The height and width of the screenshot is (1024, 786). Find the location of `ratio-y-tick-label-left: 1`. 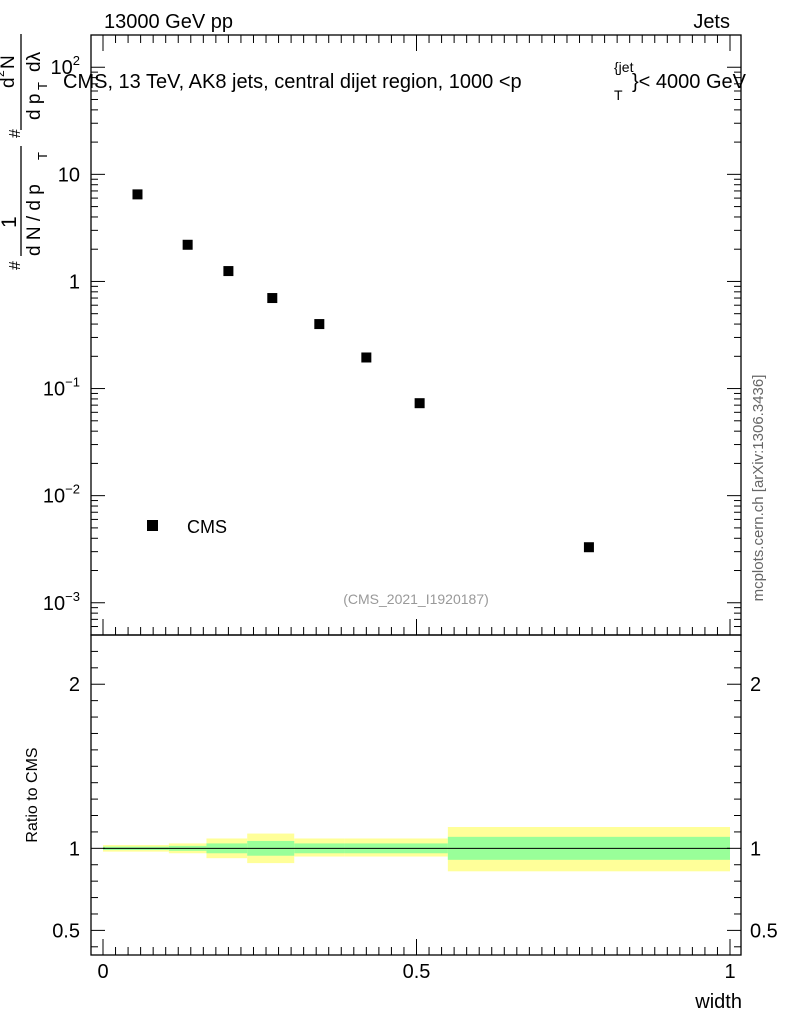

ratio-y-tick-label-left: 1 is located at coordinates (74, 849).